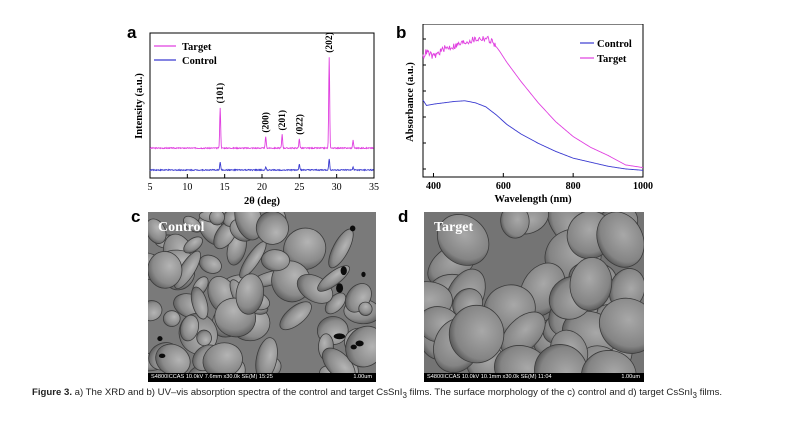  Describe the element at coordinates (454, 227) in the screenshot. I see `sem-label-target: Target` at that location.